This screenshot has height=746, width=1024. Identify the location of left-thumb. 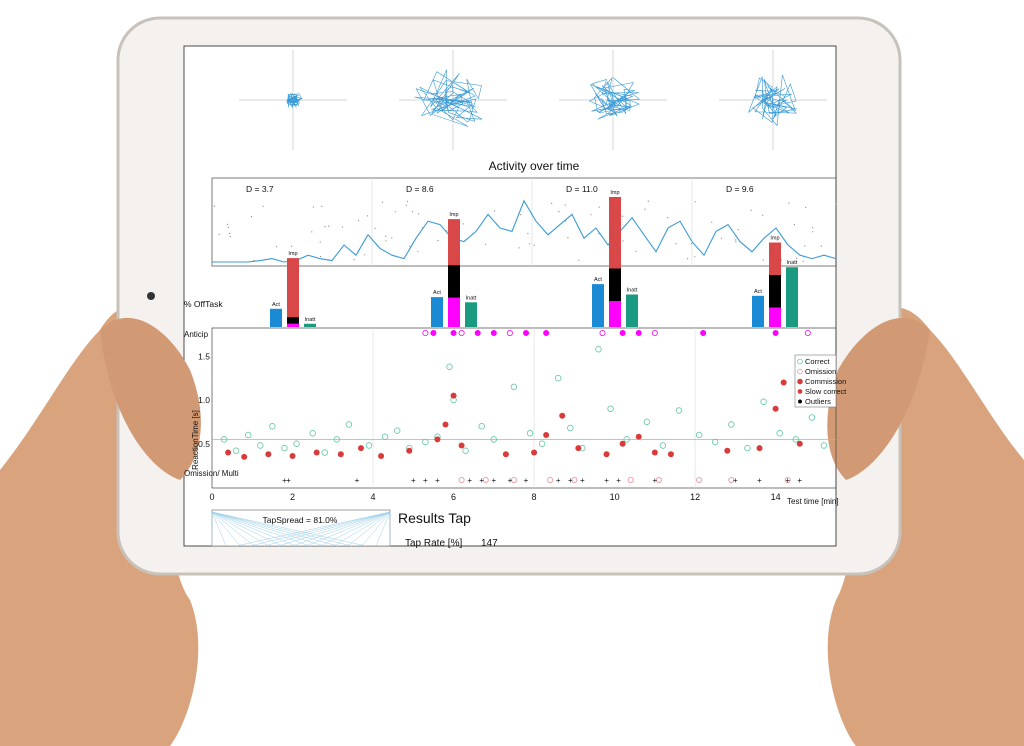
(150, 398).